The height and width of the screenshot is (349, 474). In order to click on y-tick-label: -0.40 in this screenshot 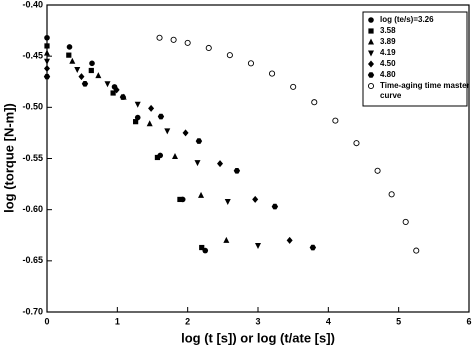, I will do `click(32, 4)`.